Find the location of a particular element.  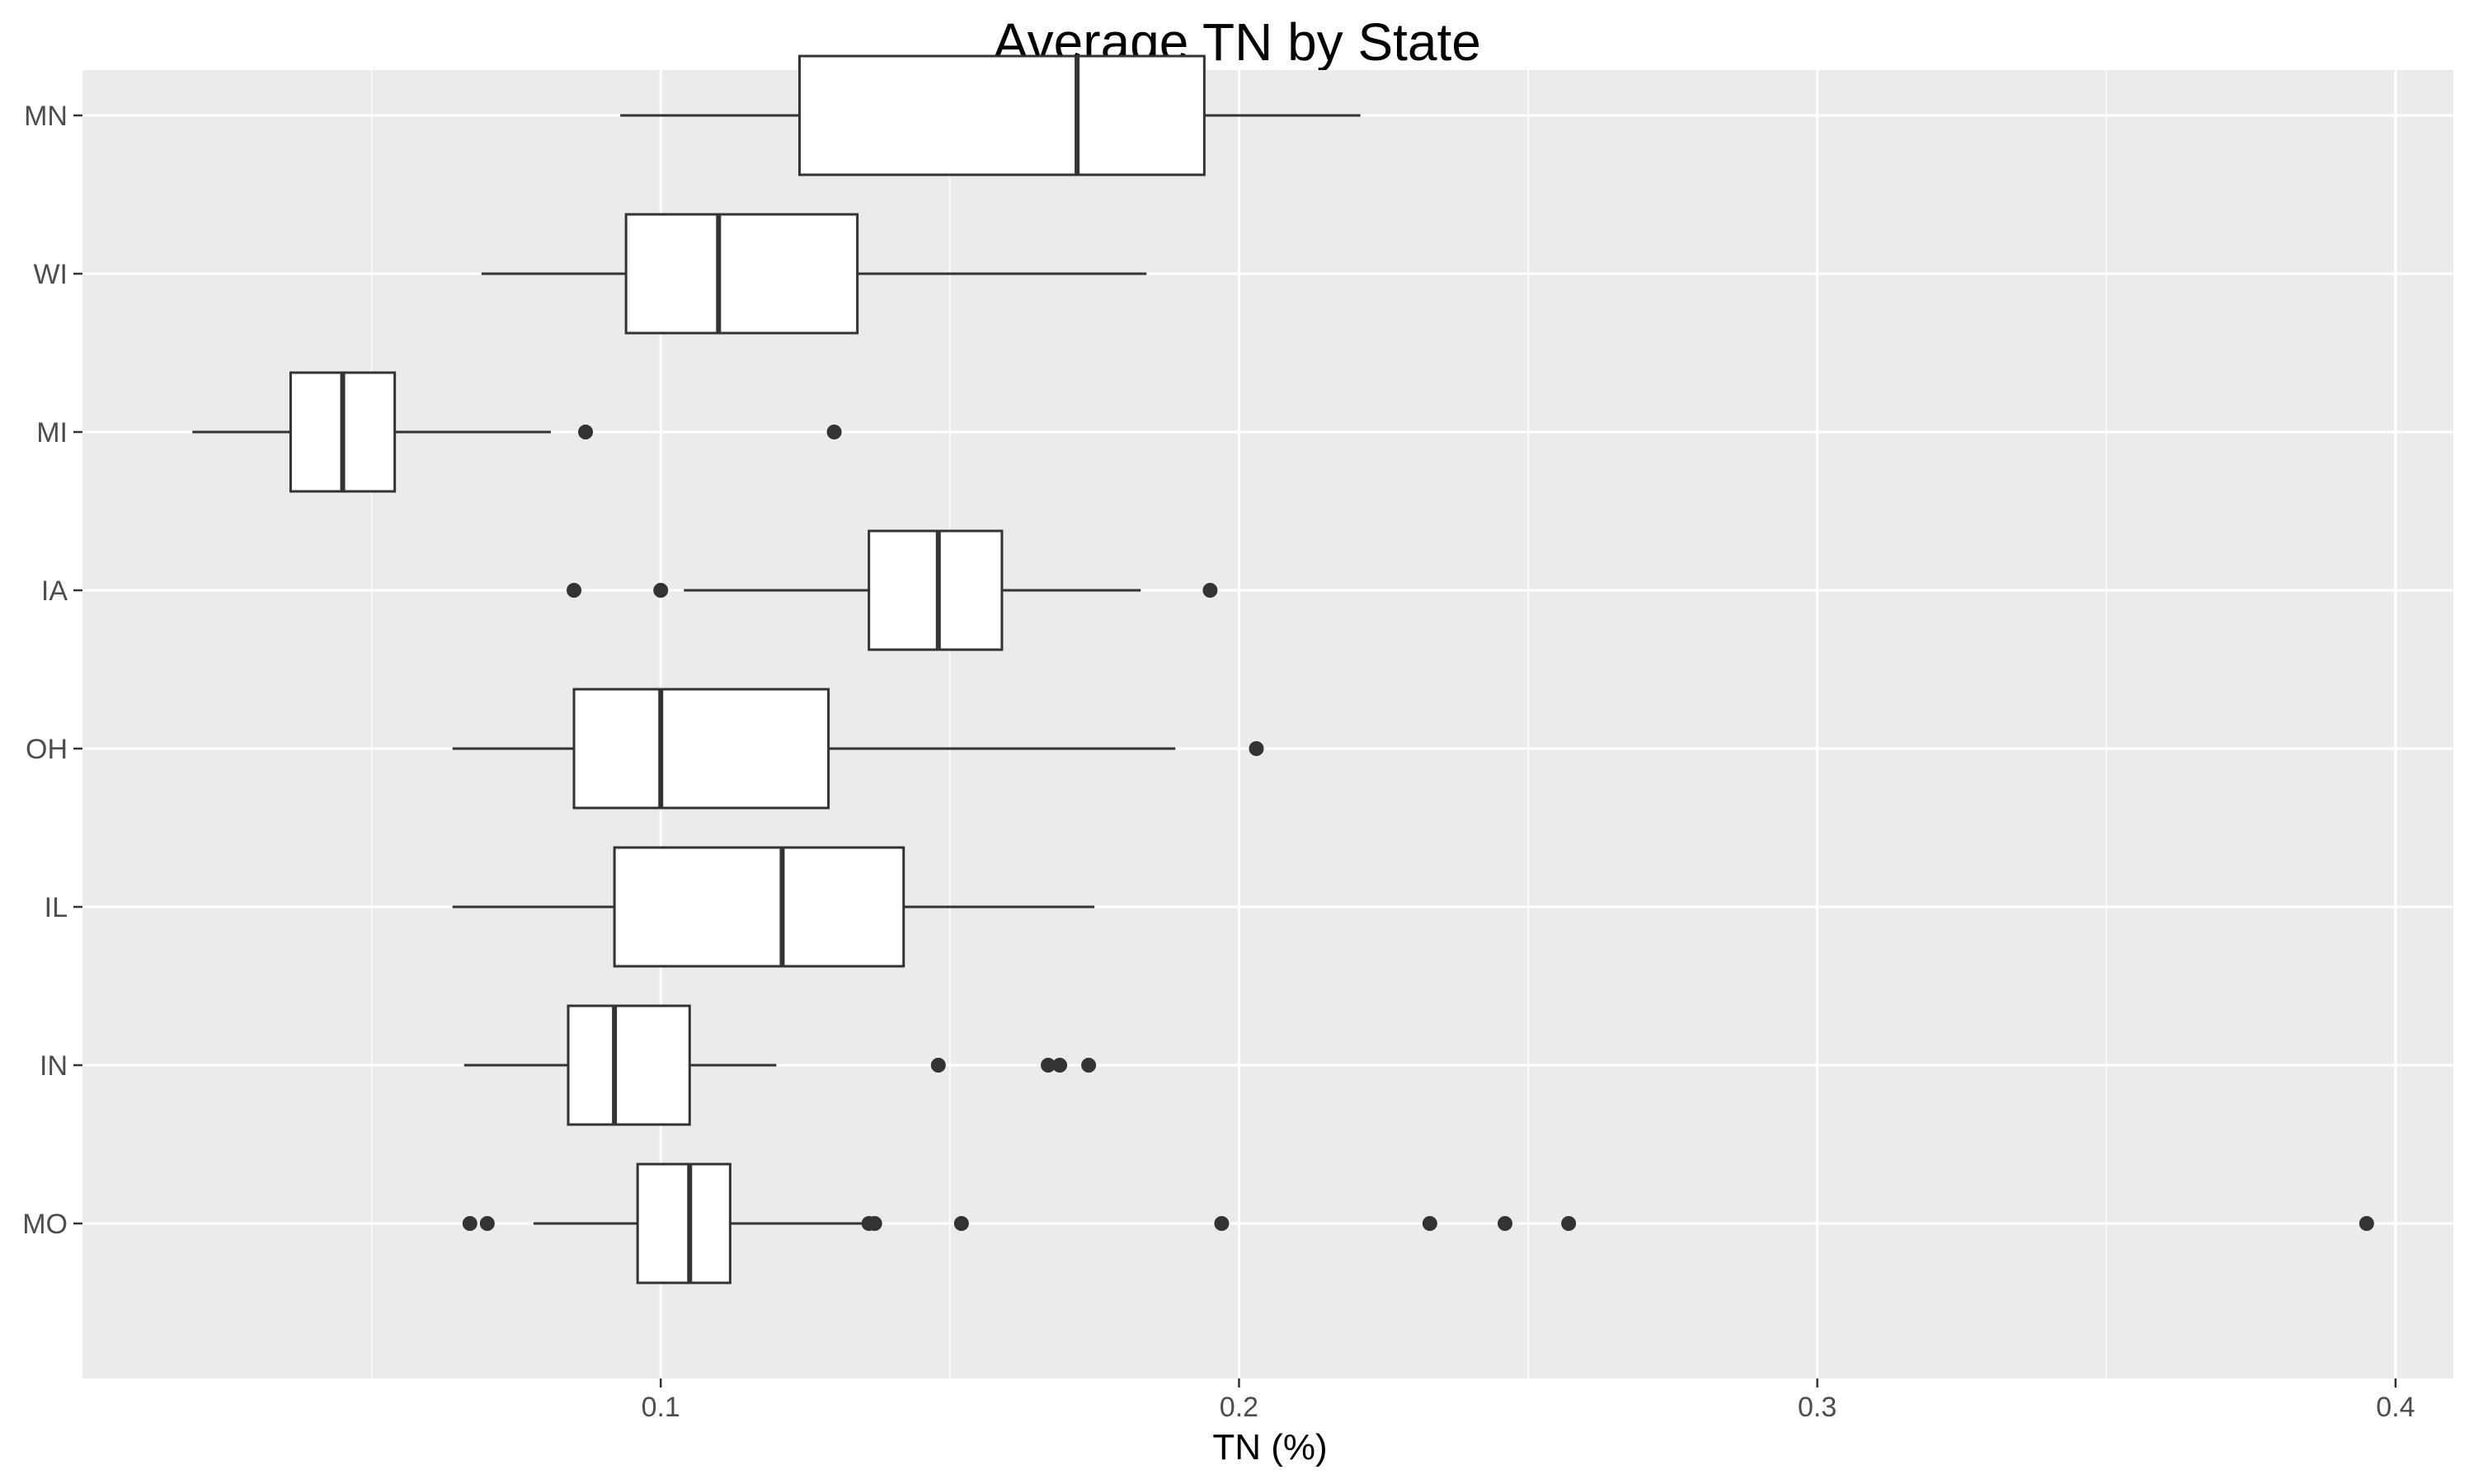

y-tick-label: MO is located at coordinates (45, 1224).